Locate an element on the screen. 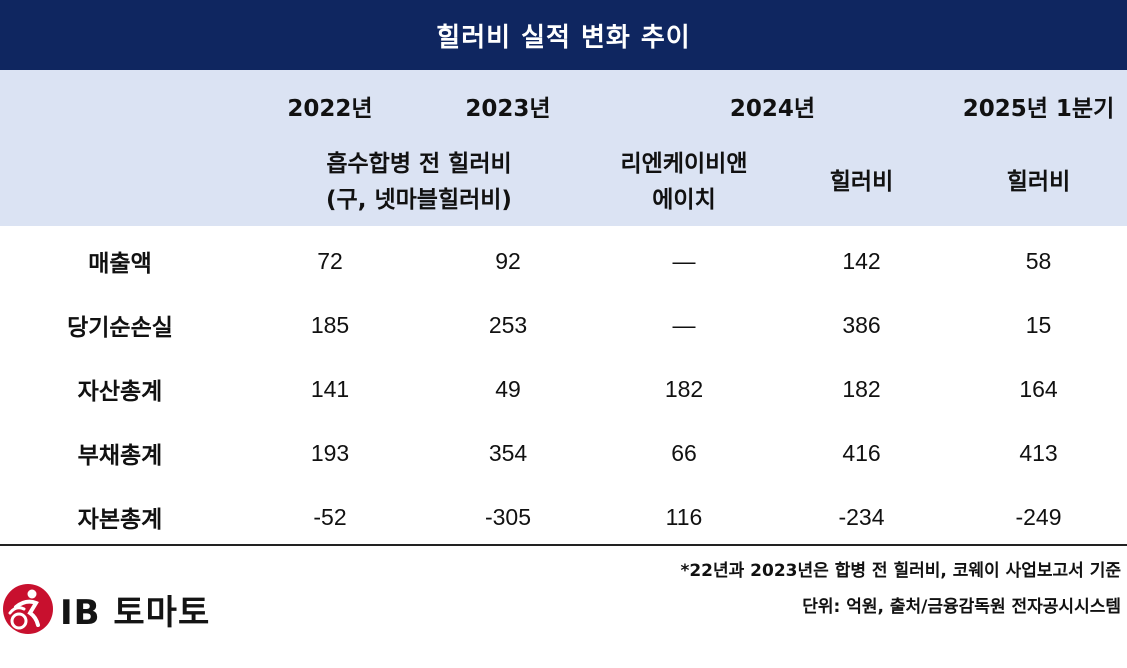 The width and height of the screenshot is (1127, 668). row-label: 자산총계 is located at coordinates (120, 392).